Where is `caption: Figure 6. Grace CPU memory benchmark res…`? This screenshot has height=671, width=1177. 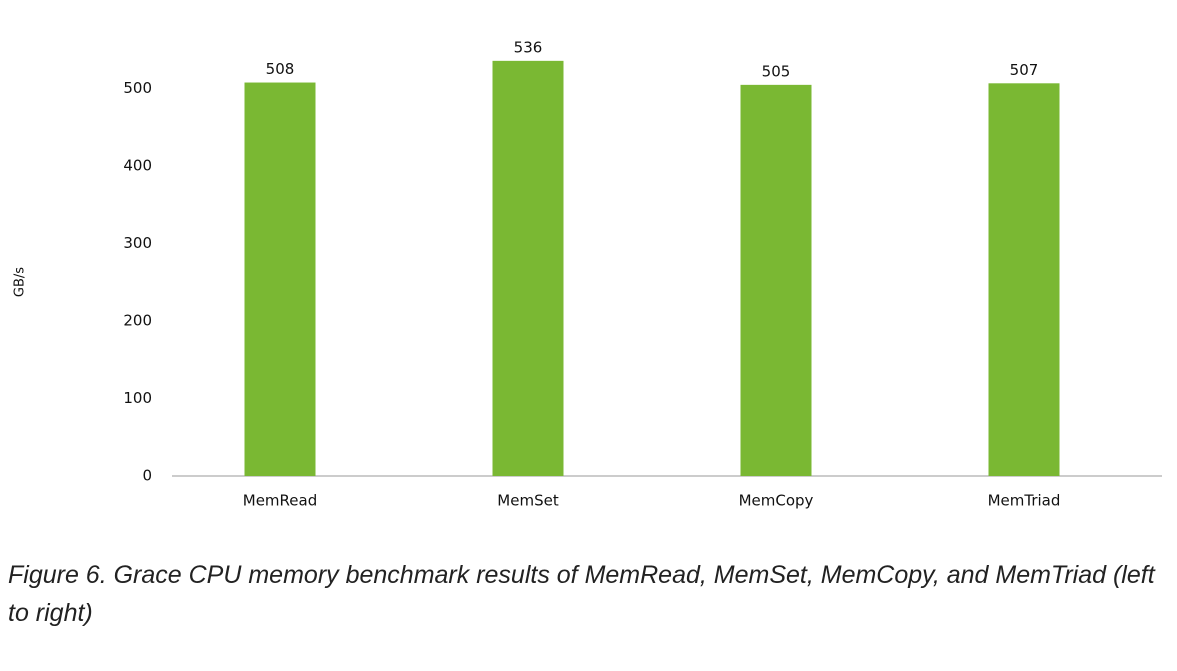 caption: Figure 6. Grace CPU memory benchmark res… is located at coordinates (581, 594).